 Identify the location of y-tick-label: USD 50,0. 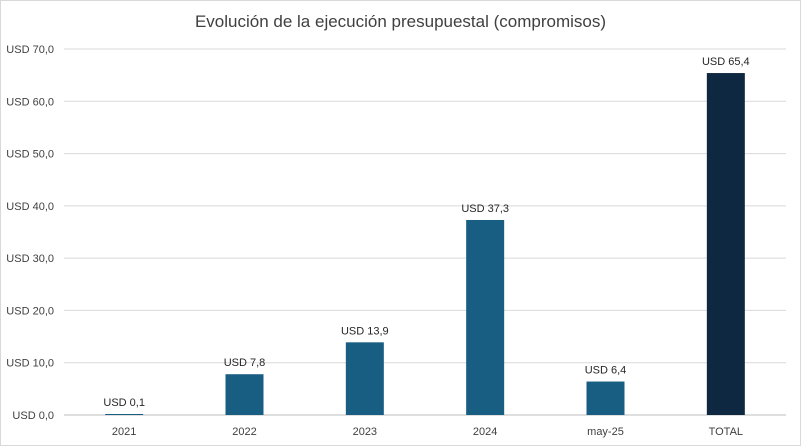
(30, 155).